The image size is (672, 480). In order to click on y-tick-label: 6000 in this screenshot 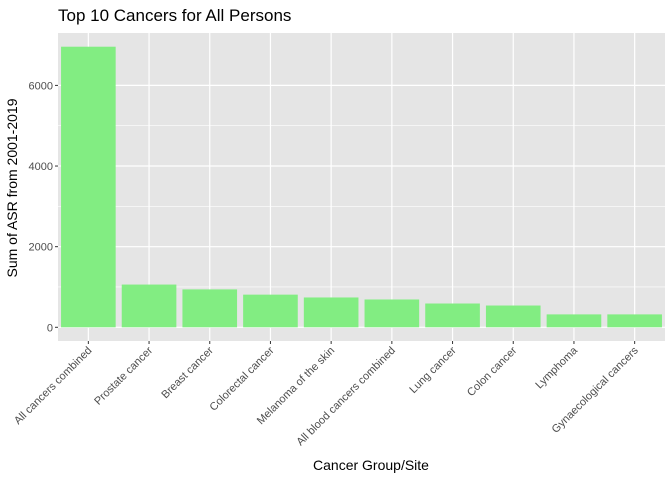, I will do `click(41, 86)`.